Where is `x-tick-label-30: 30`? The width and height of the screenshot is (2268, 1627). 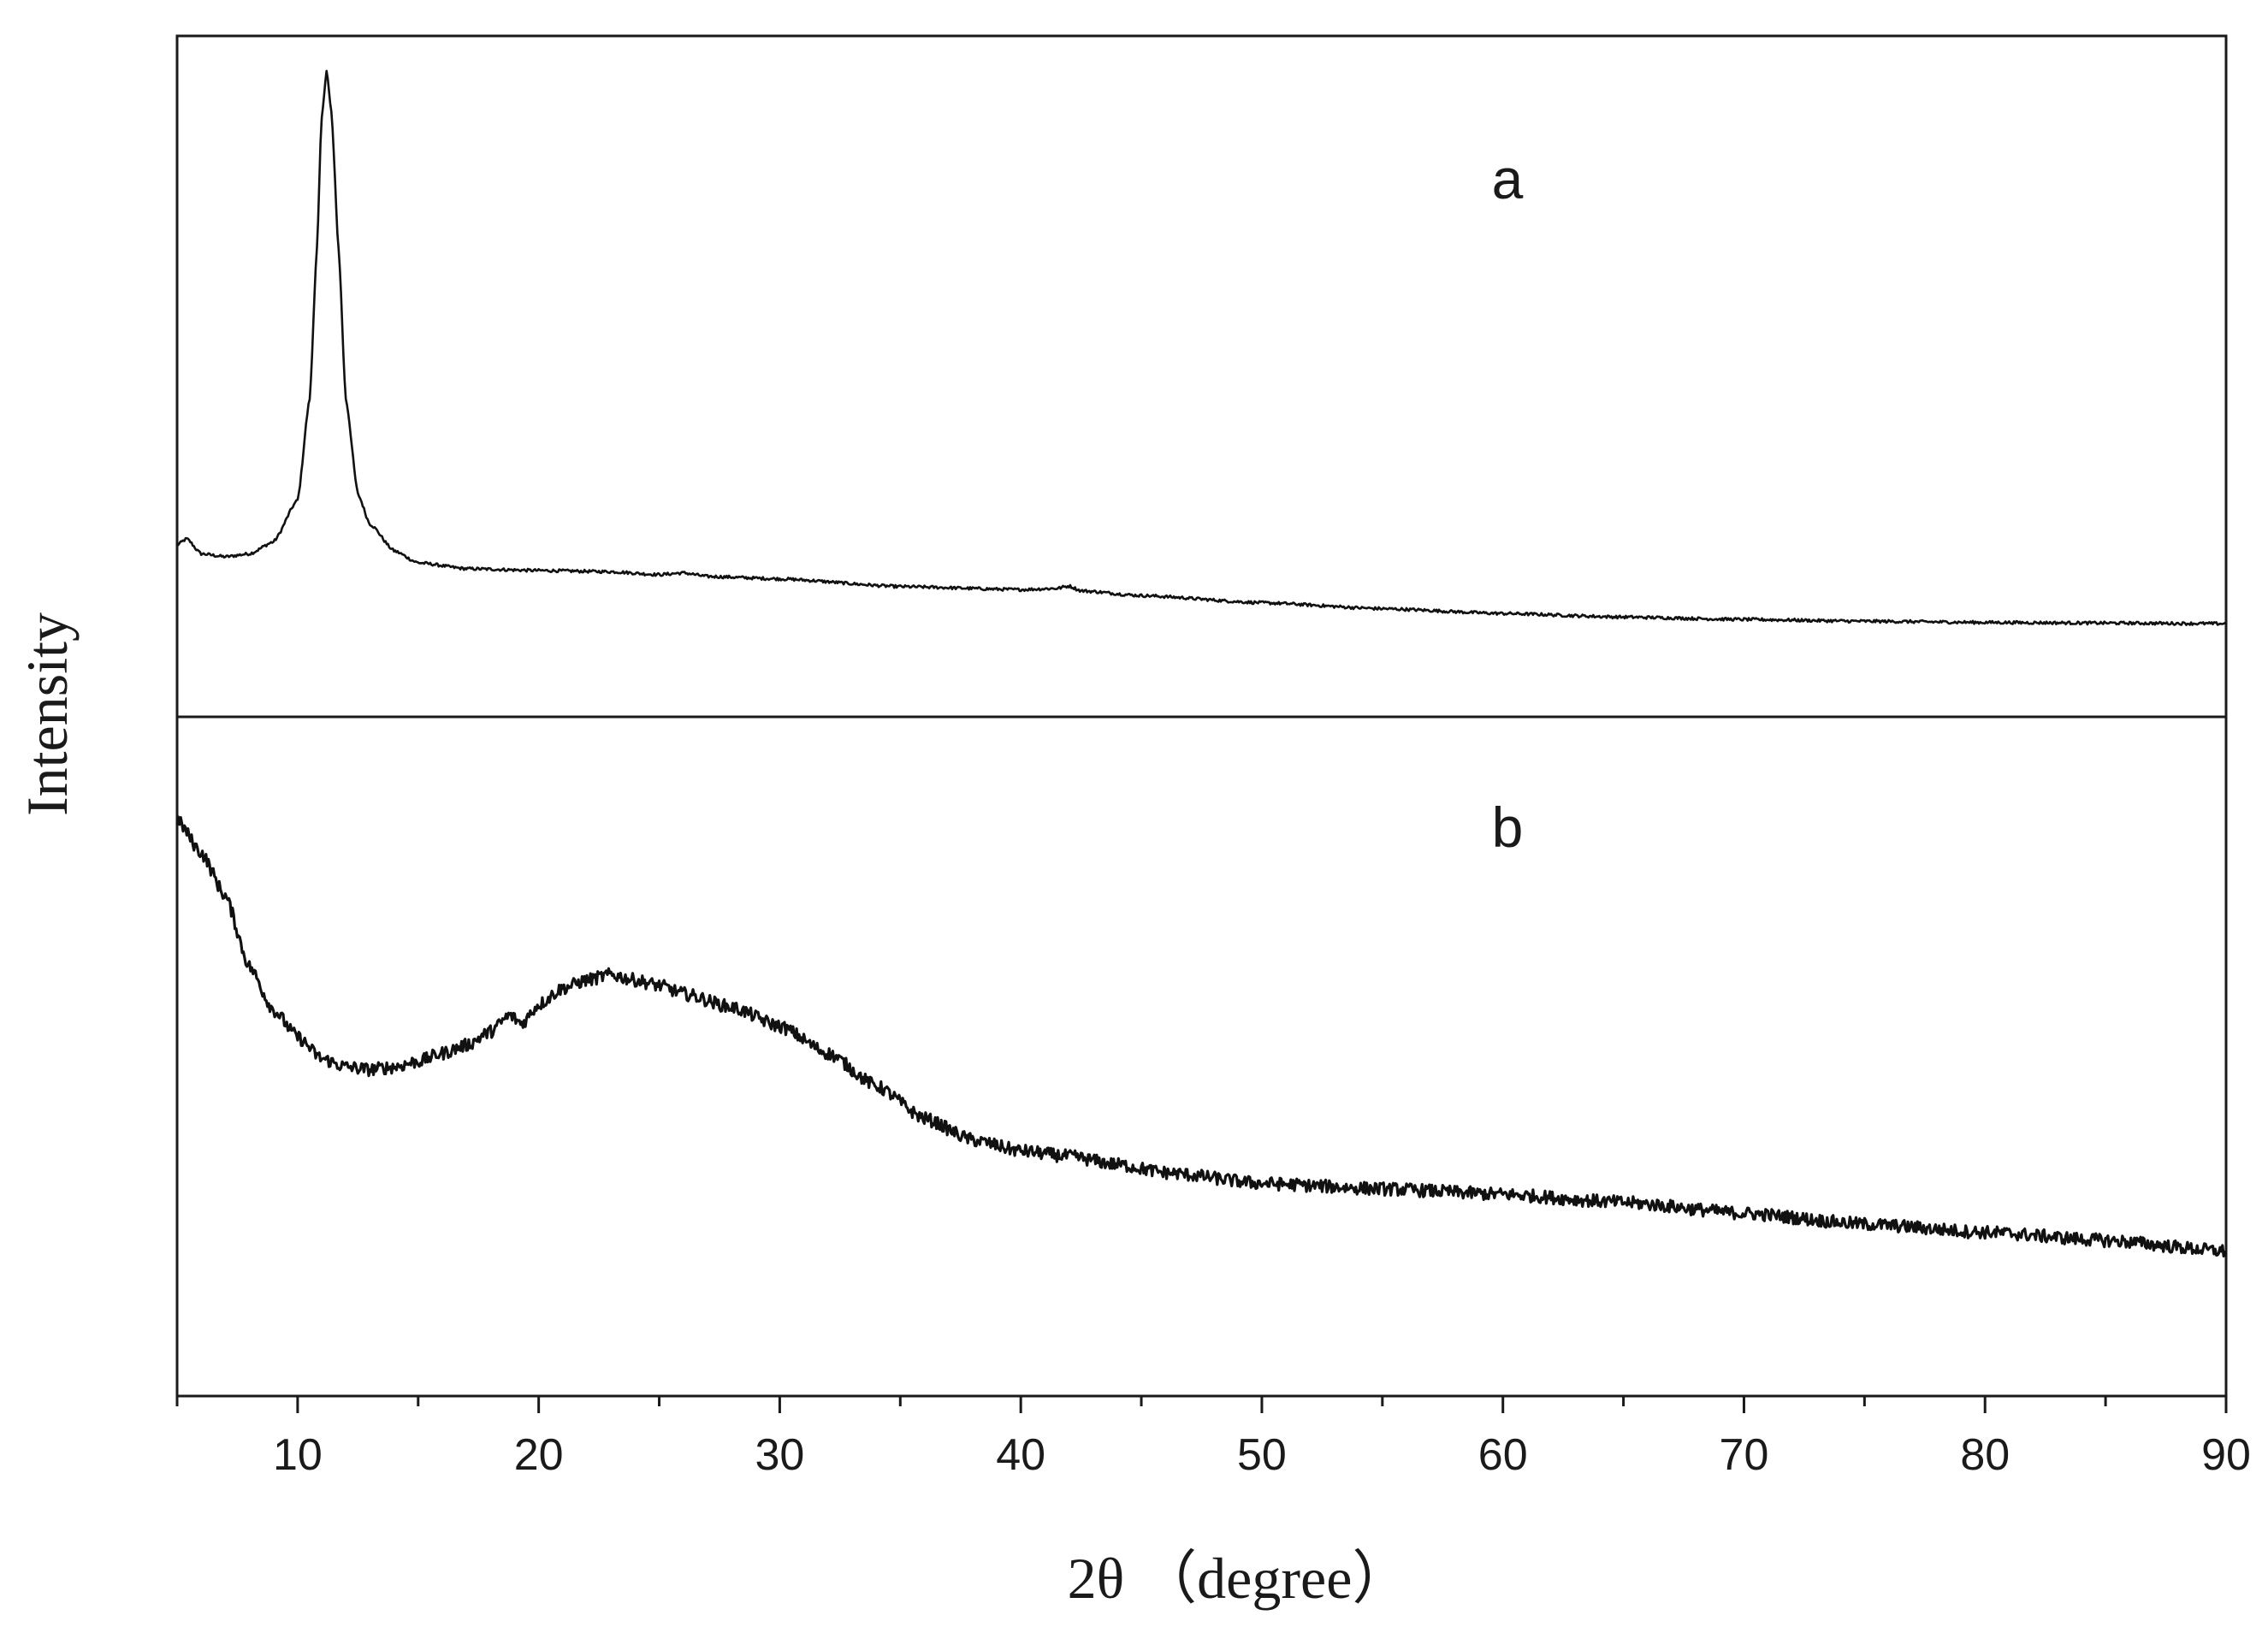
x-tick-label-30: 30 is located at coordinates (779, 1455).